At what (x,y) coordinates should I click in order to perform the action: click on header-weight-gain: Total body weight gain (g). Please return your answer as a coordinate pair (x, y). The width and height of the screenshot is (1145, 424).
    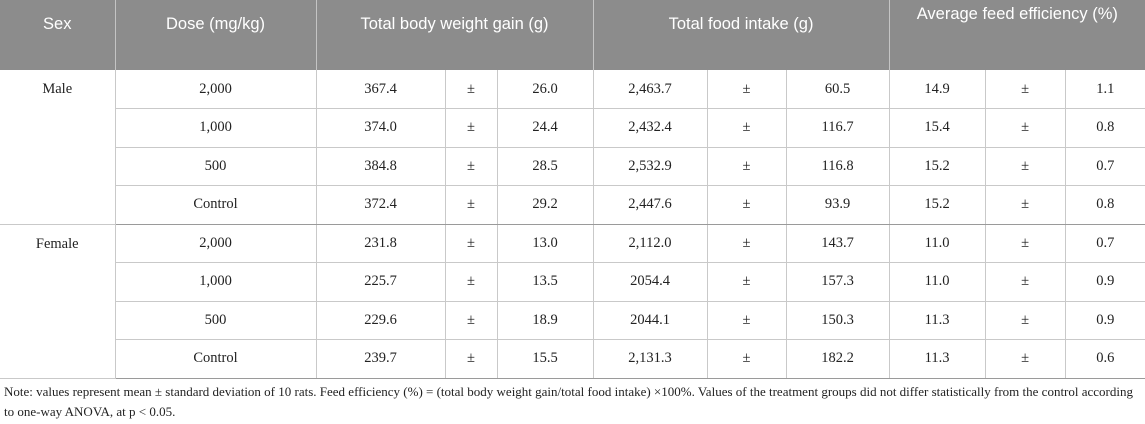
    Looking at the image, I should click on (455, 35).